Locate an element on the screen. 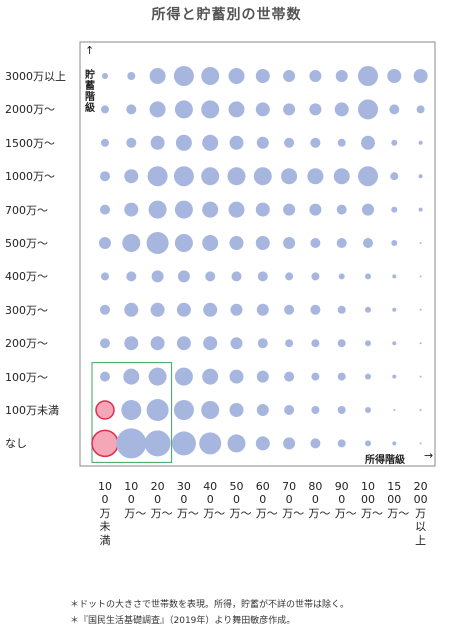  x-tick-label: 2000万以上 is located at coordinates (420, 513).